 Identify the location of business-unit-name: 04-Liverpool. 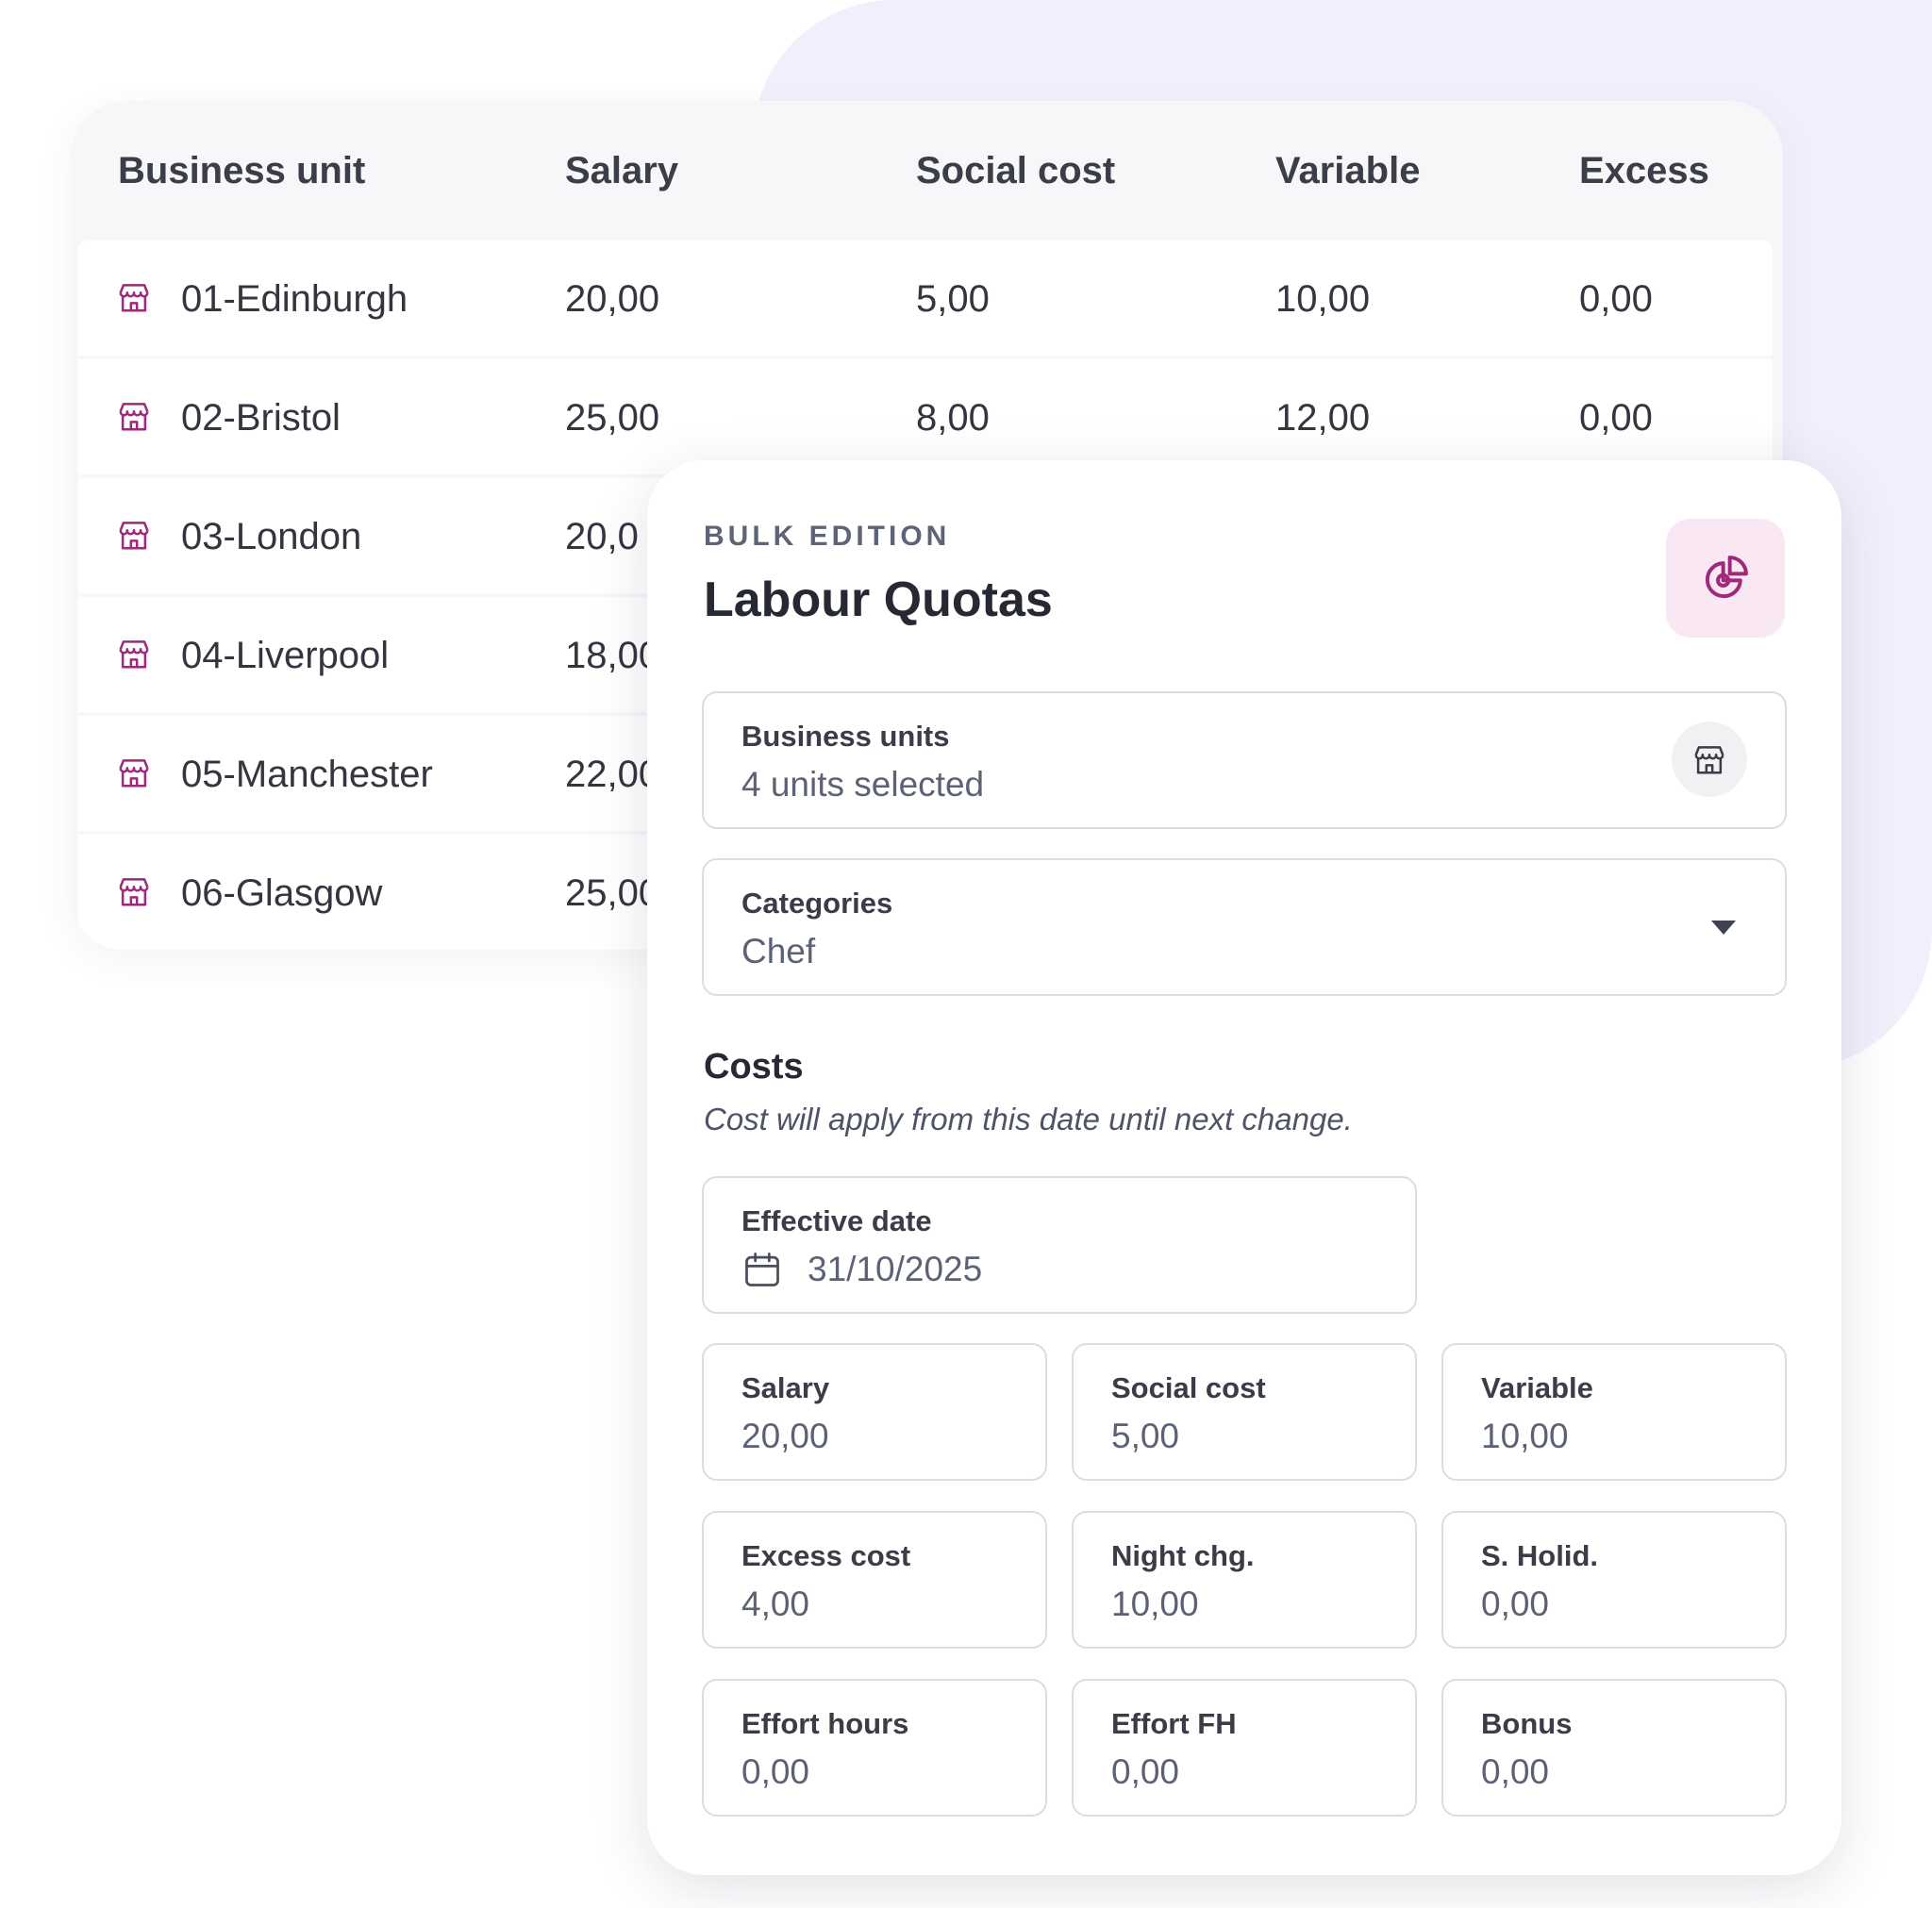
(285, 655).